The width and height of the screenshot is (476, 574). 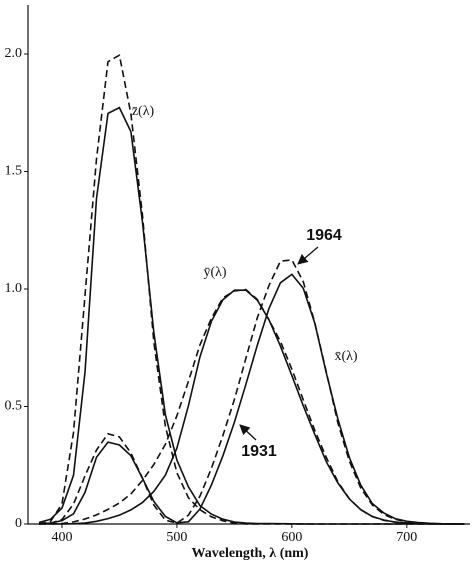 What do you see at coordinates (250, 553) in the screenshot?
I see `x-axis-label: Wavelength, λ (nm)` at bounding box center [250, 553].